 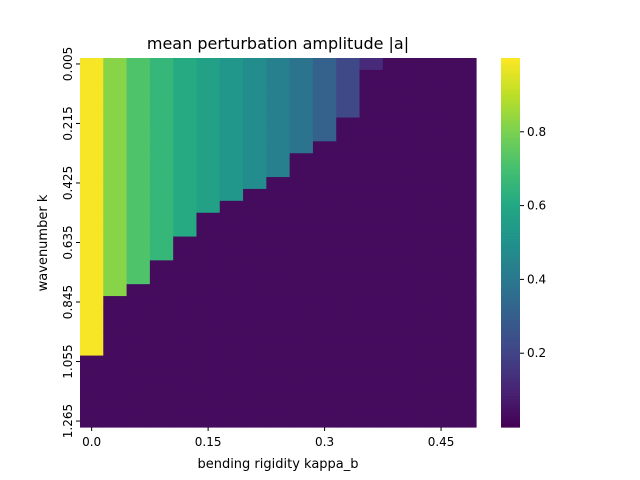 I want to click on y-tick-label: 1.265, so click(x=68, y=421).